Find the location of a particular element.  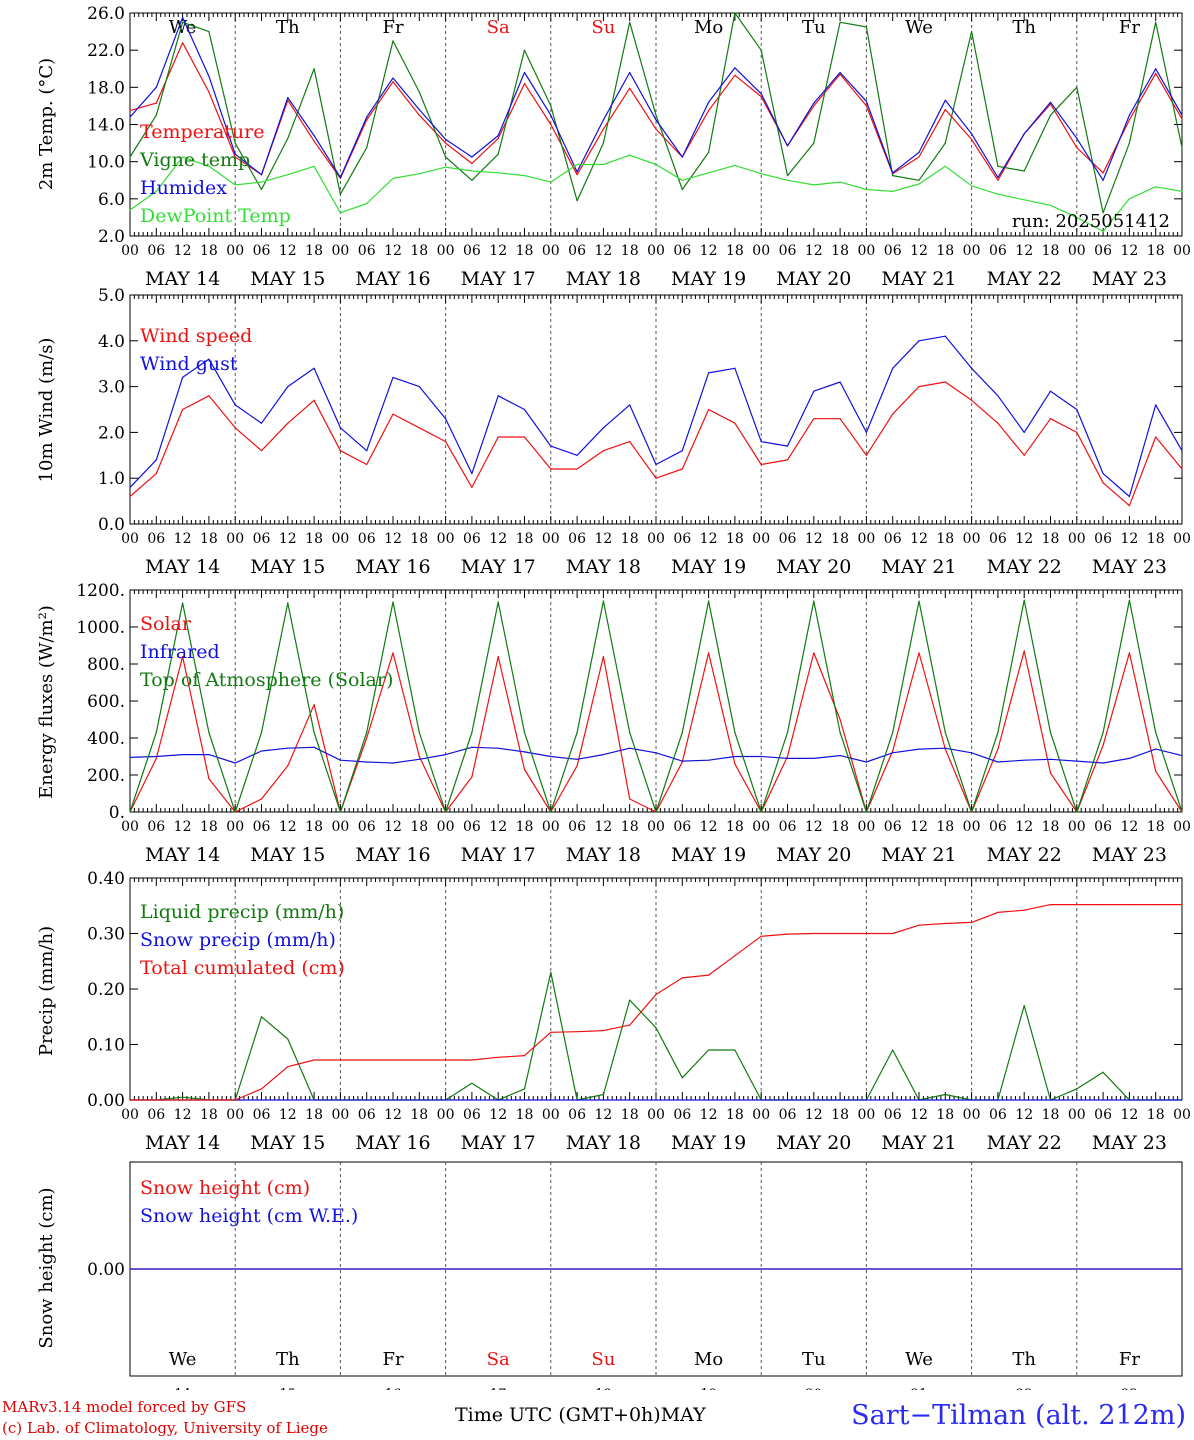

weekday-label: We is located at coordinates (183, 1359).